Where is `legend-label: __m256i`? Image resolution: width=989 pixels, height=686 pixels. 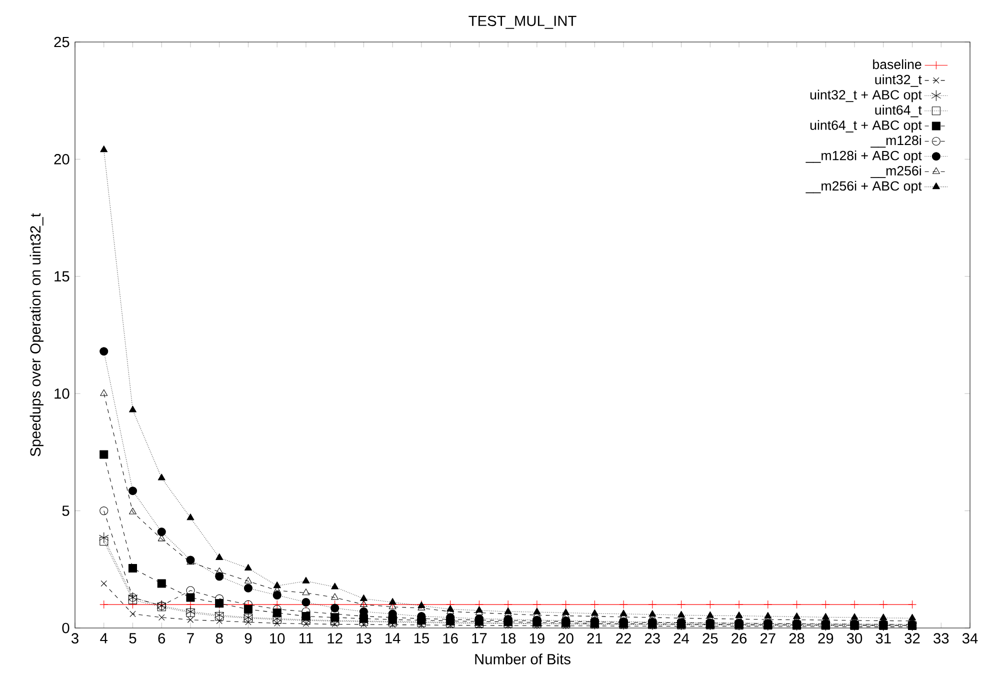
legend-label: __m256i is located at coordinates (895, 172).